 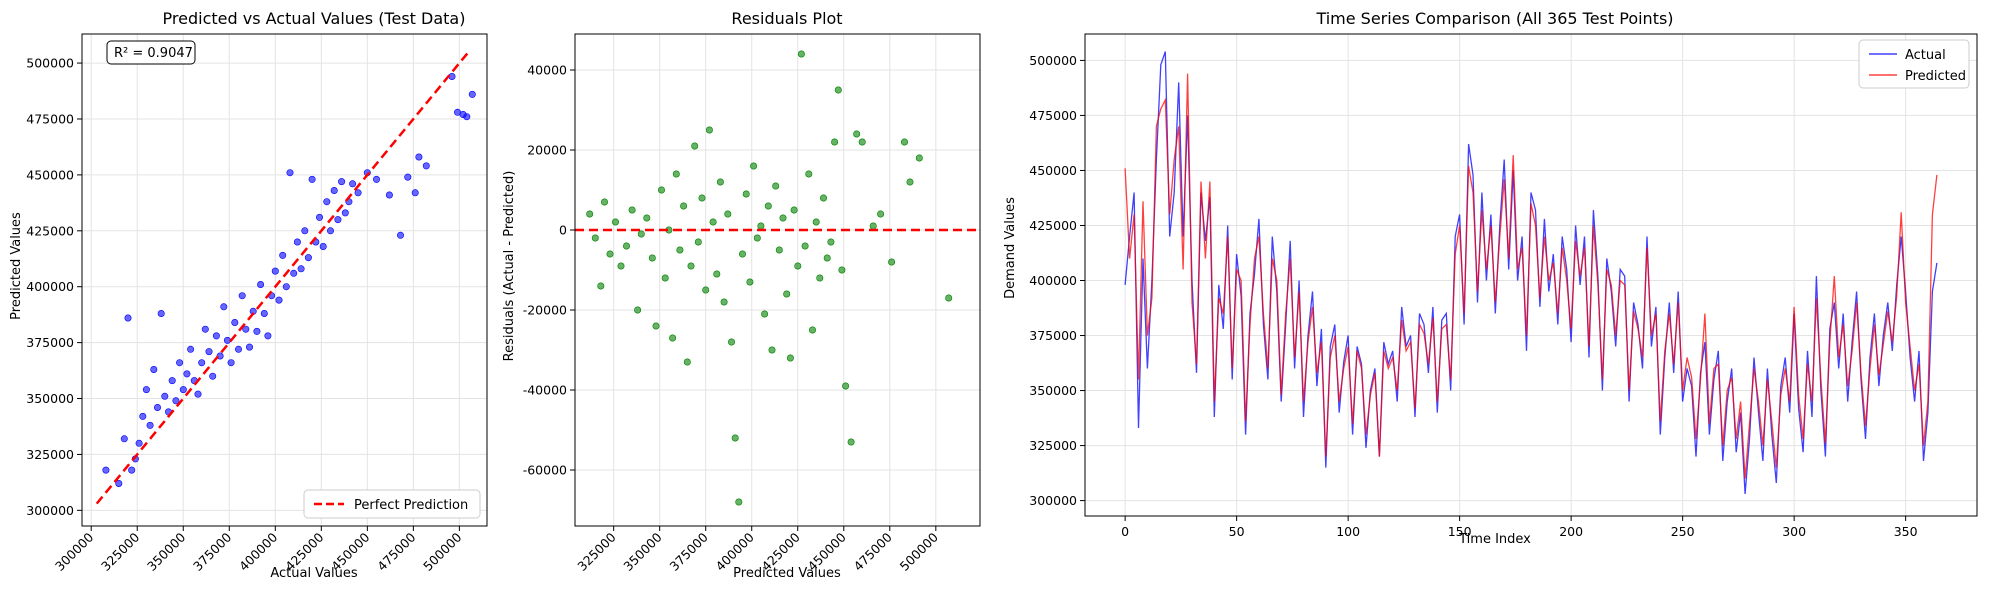 What do you see at coordinates (1460, 531) in the screenshot?
I see `x-tick-label: 150` at bounding box center [1460, 531].